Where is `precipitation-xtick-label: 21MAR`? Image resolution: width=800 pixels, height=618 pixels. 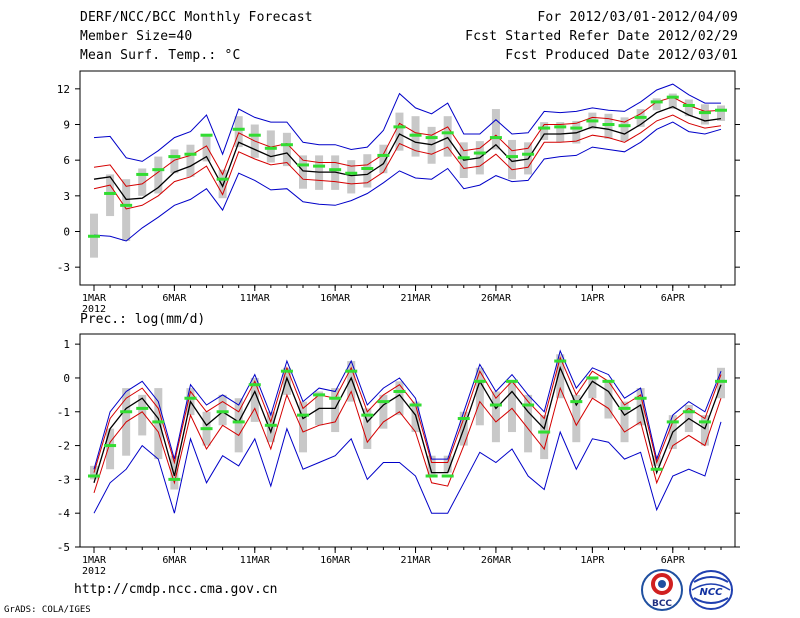
precipitation-xtick-label: 21MAR is located at coordinates (415, 560).